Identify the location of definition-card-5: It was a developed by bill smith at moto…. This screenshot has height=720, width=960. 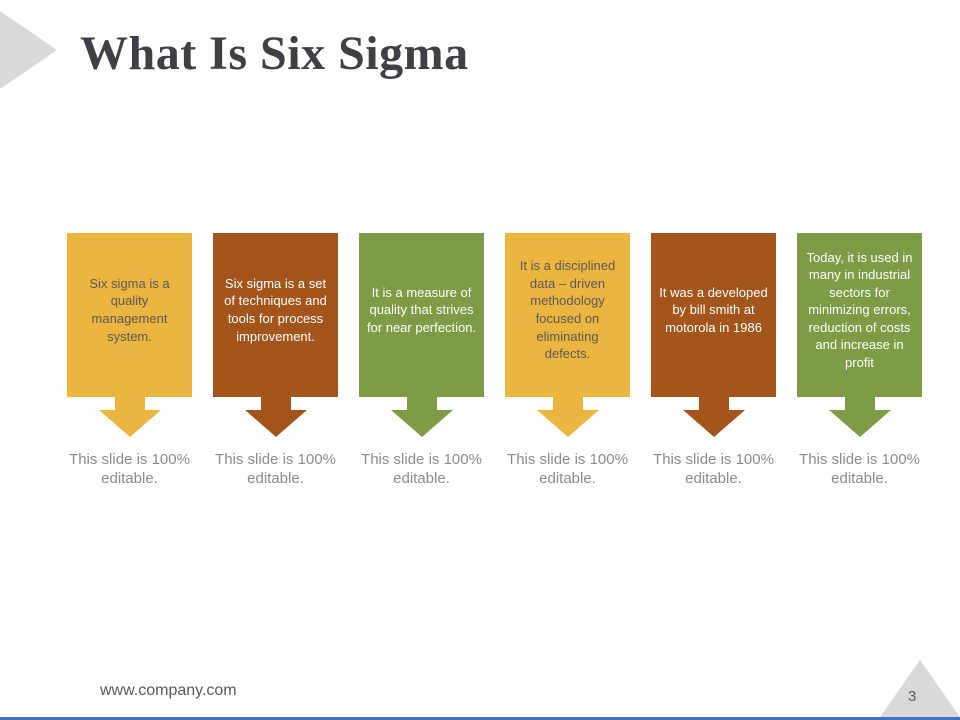
(713, 315).